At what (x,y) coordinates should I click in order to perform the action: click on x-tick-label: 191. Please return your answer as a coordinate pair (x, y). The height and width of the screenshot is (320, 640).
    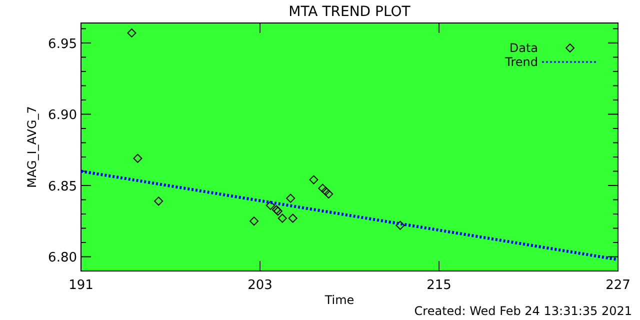
    Looking at the image, I should click on (81, 285).